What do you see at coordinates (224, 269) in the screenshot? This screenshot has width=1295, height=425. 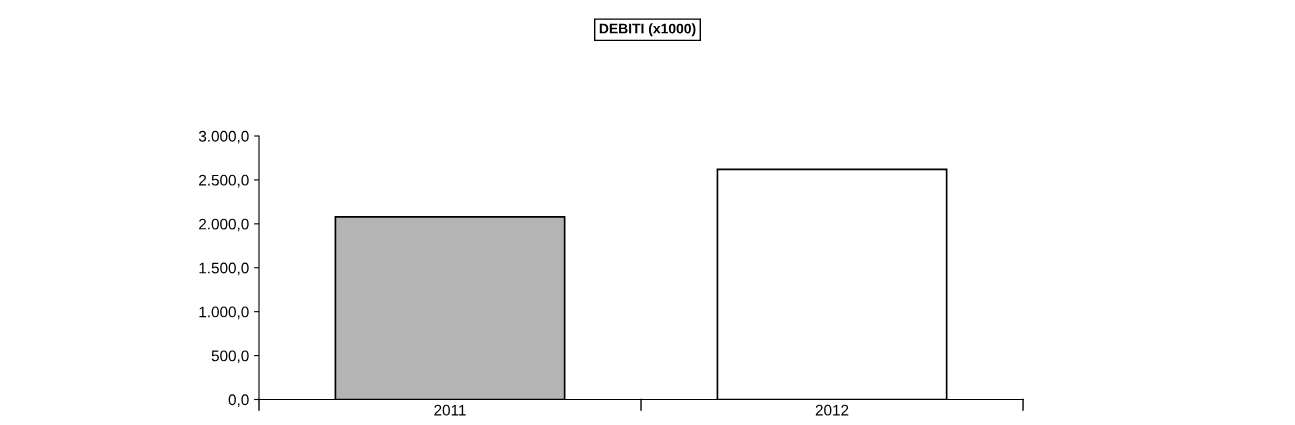 I see `y-tick-label: 1.500,0` at bounding box center [224, 269].